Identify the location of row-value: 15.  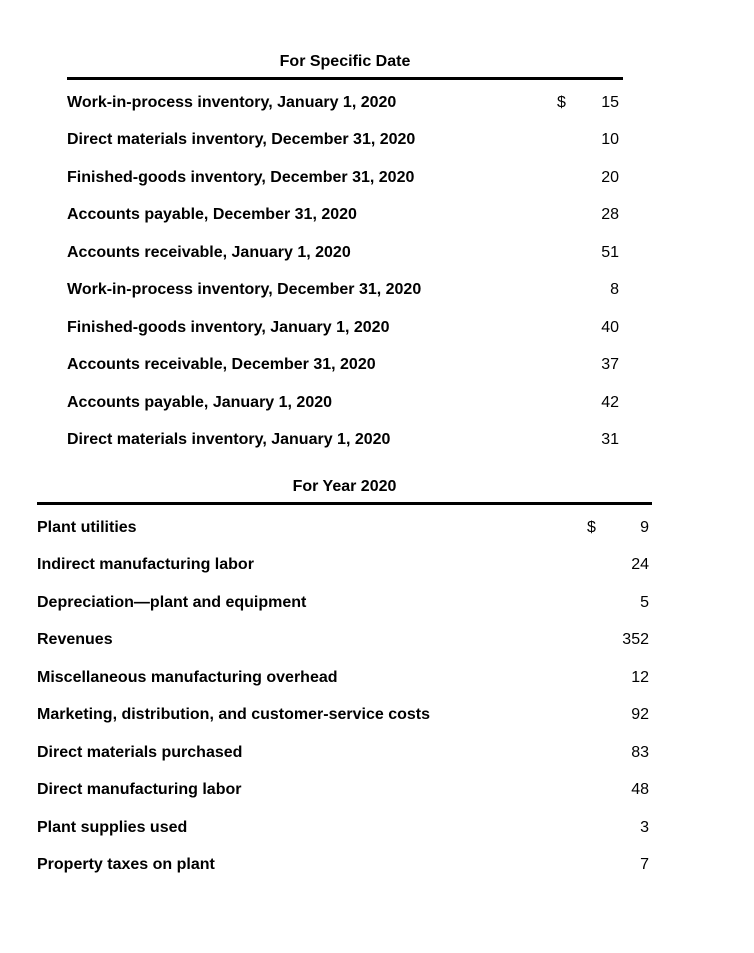
(610, 102).